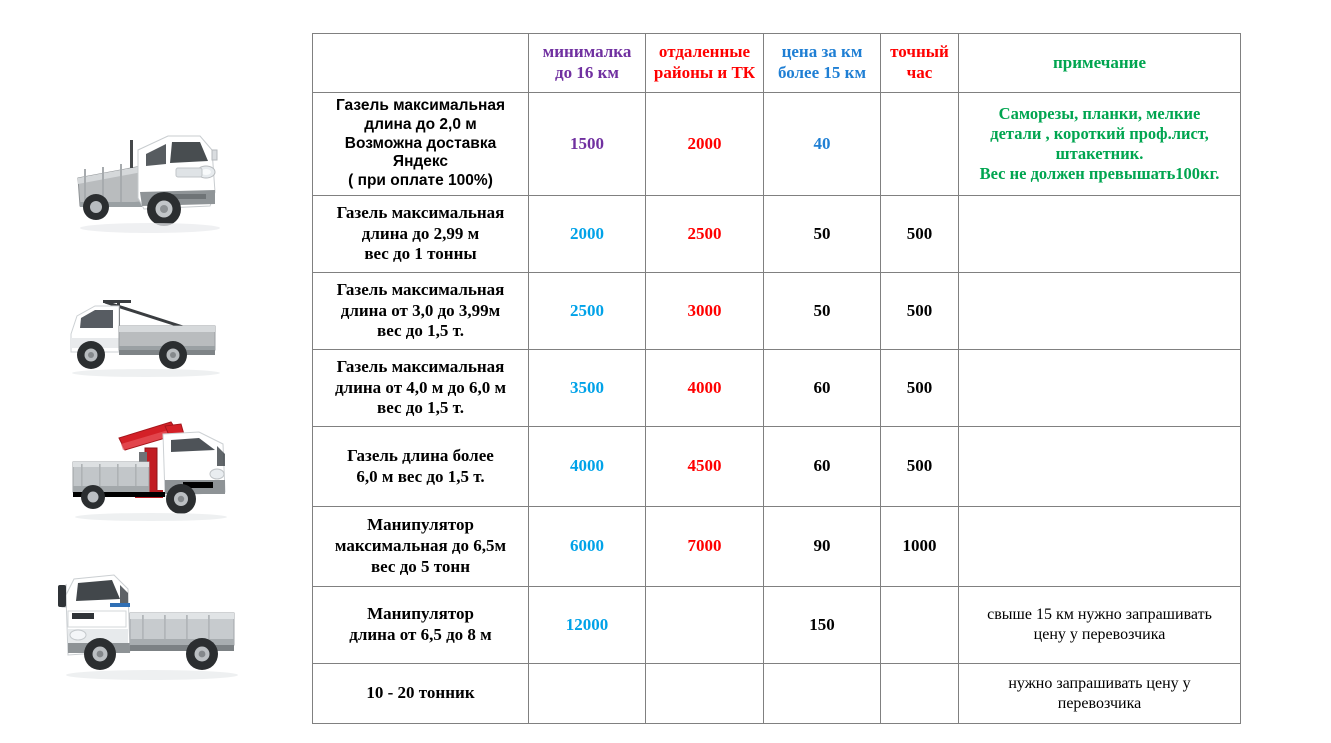  What do you see at coordinates (1099, 634) in the screenshot?
I see `note-line: цену у перевозчика` at bounding box center [1099, 634].